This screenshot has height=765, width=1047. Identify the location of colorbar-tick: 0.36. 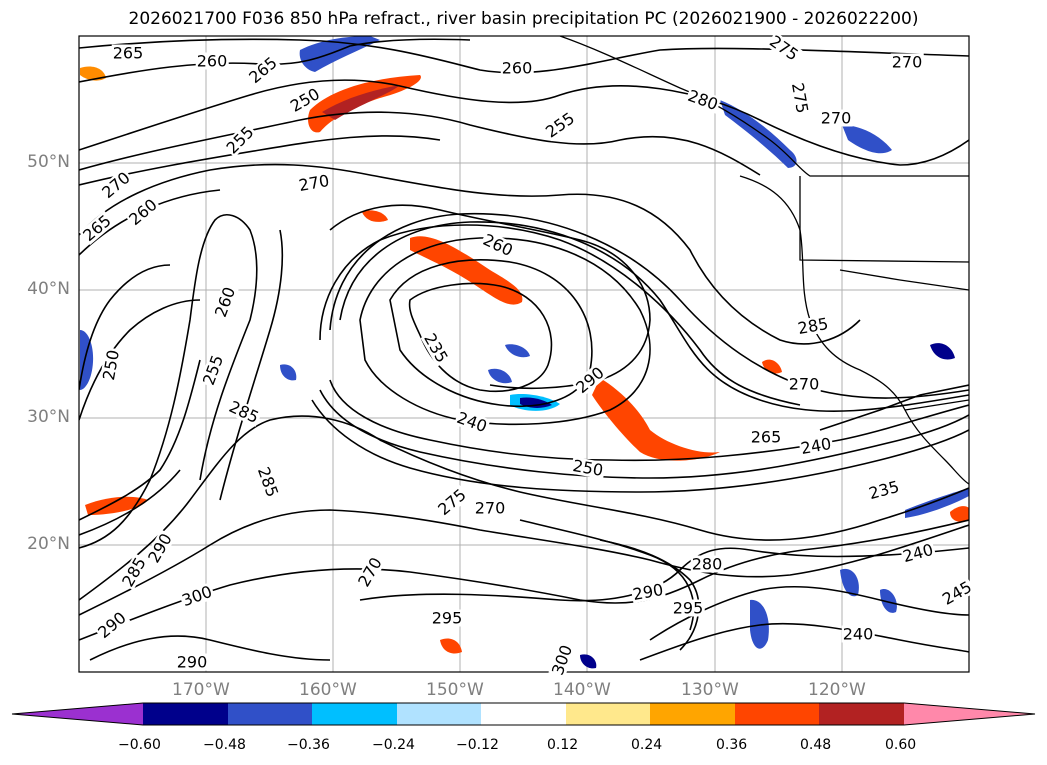
(732, 745).